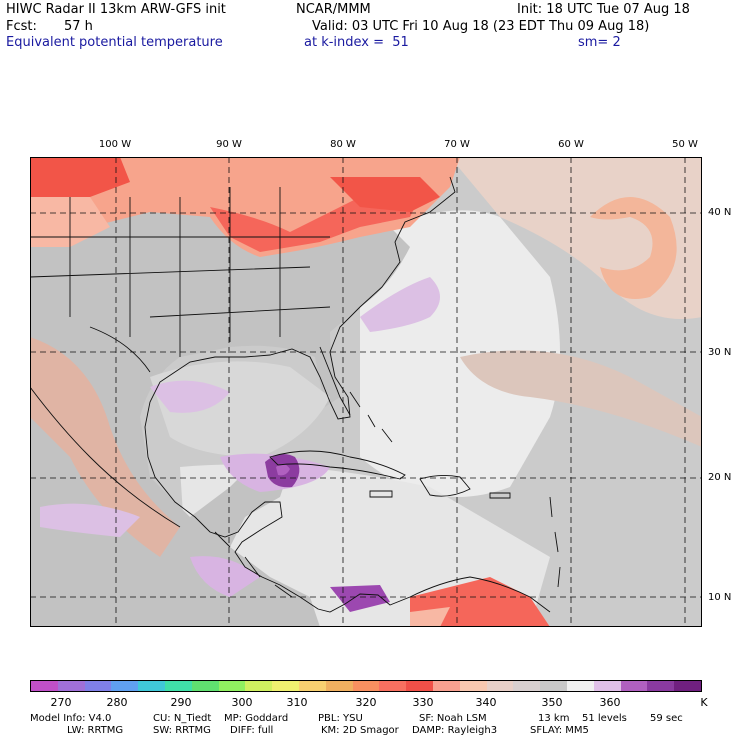 Image resolution: width=740 pixels, height=740 pixels. I want to click on pbl-scheme: PBL: YSU, so click(340, 718).